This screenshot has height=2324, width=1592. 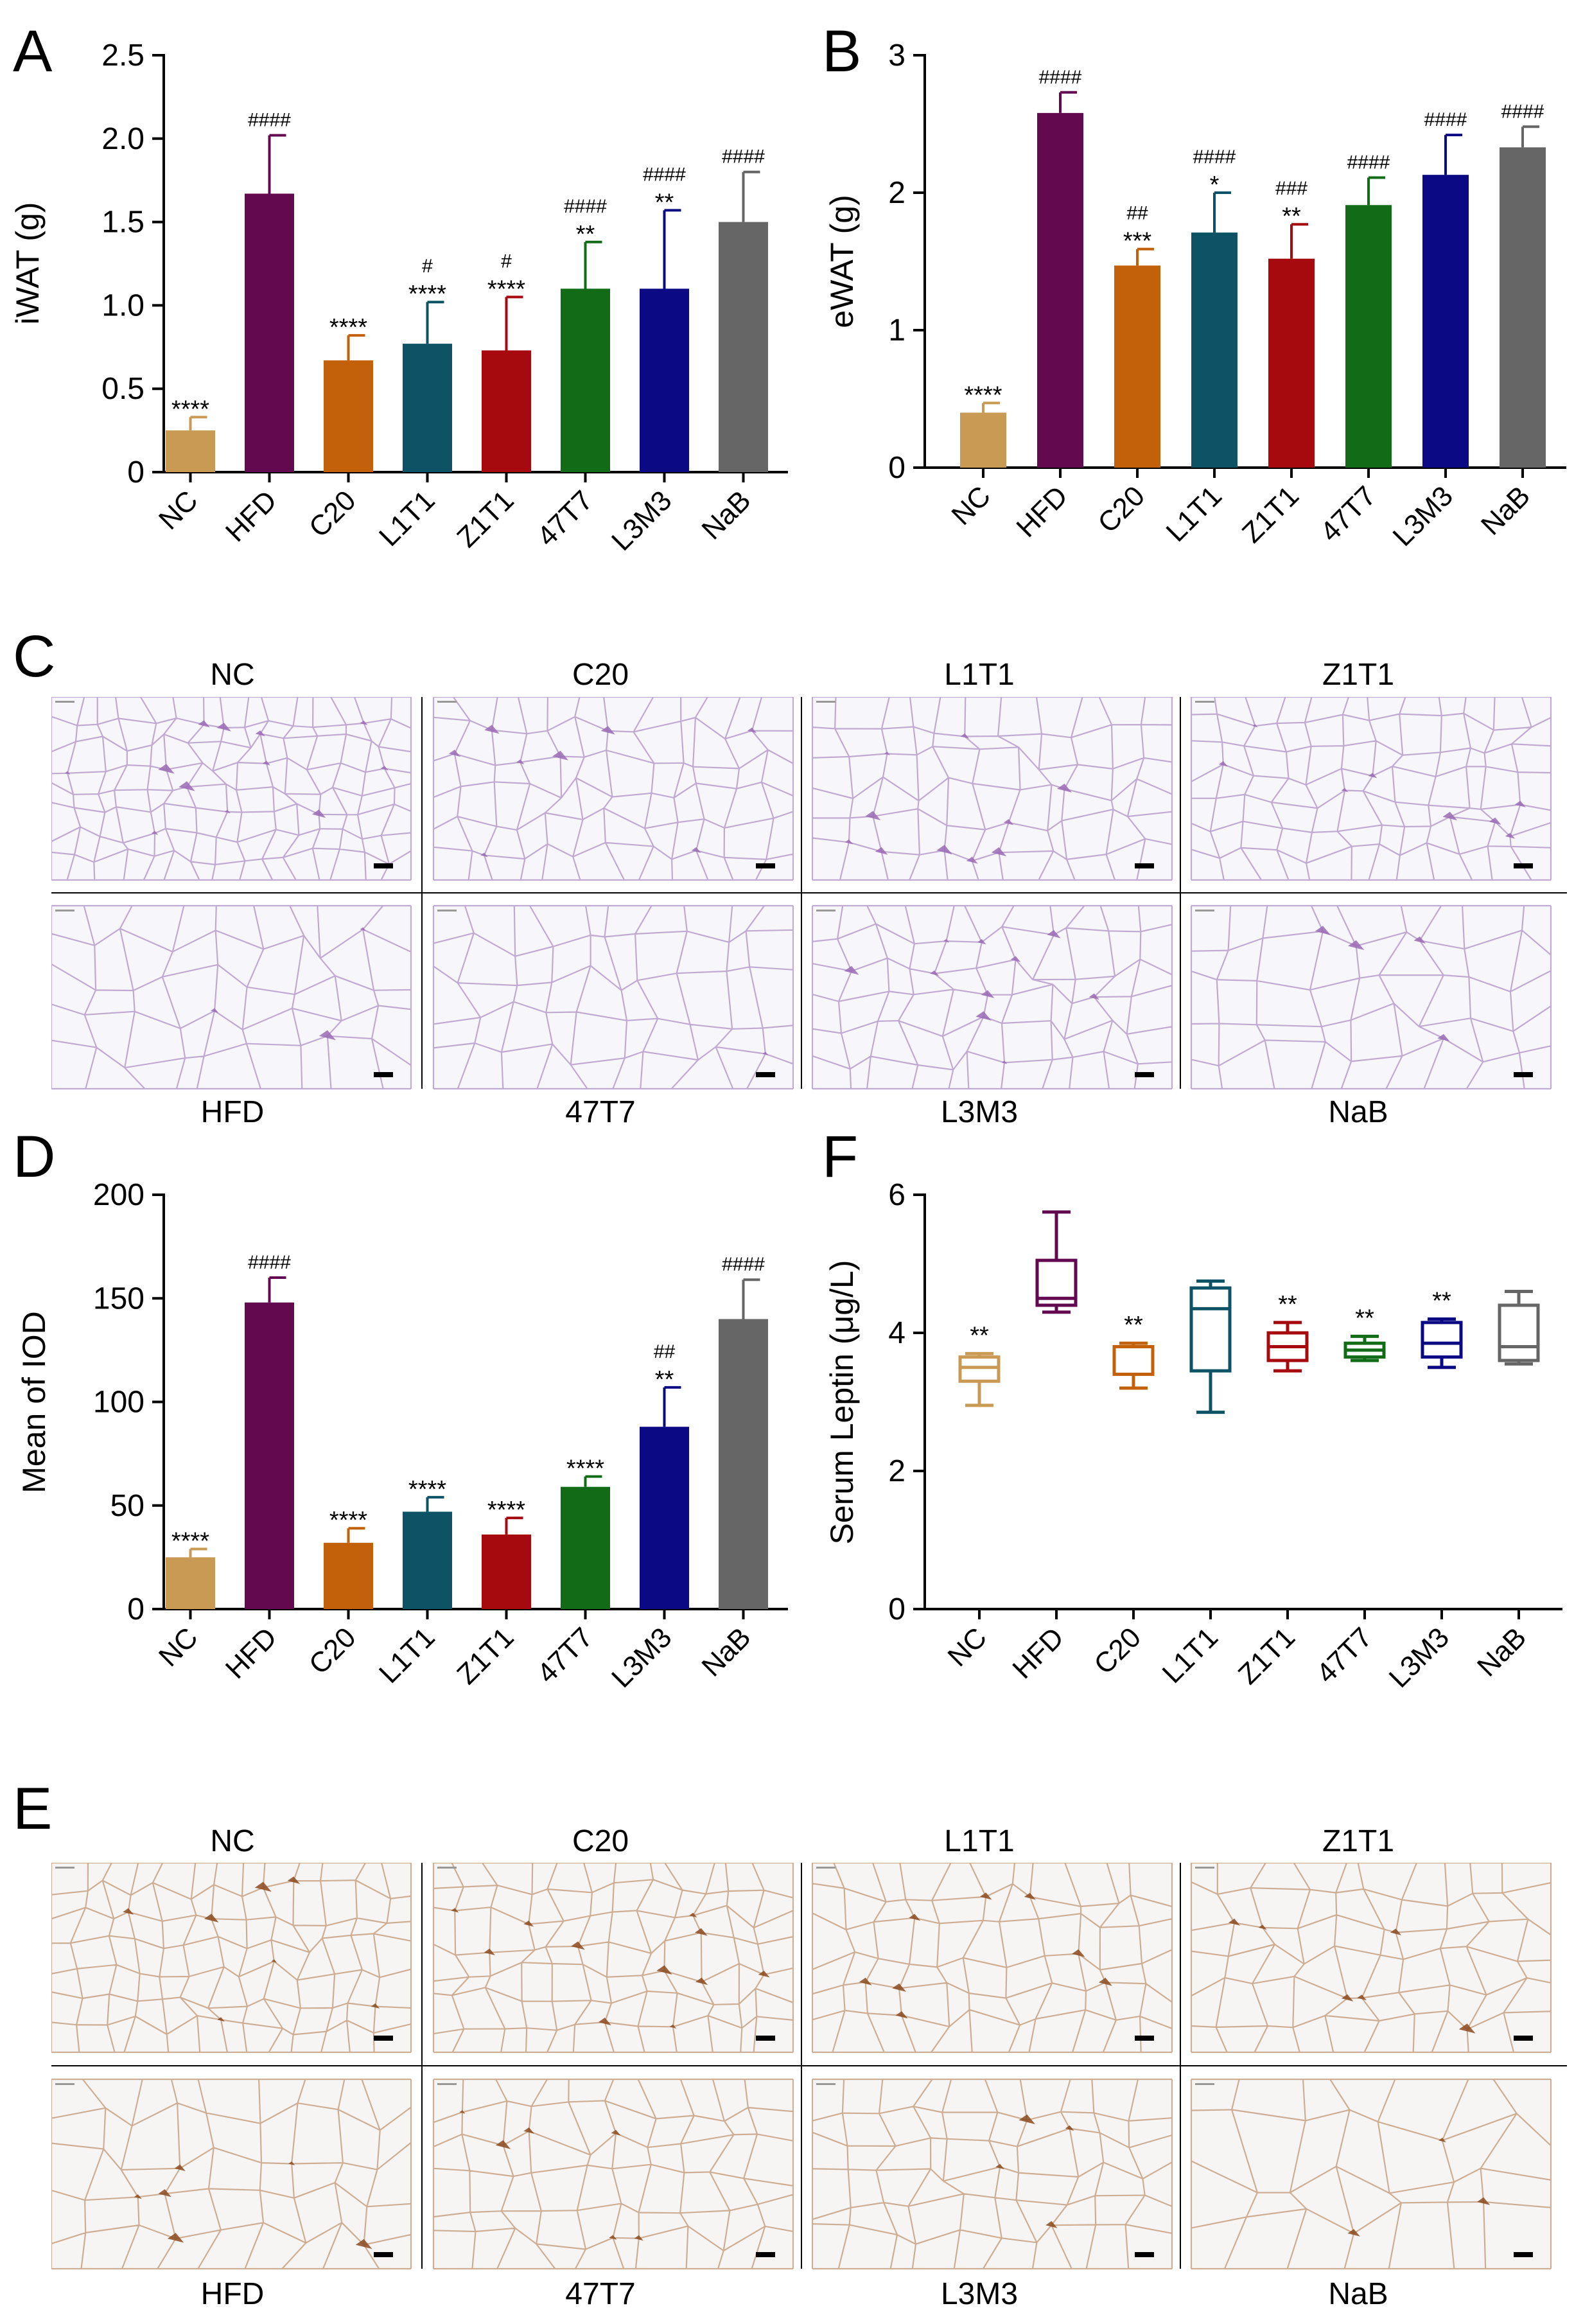 I want to click on y-tick-label: 1, so click(x=896, y=330).